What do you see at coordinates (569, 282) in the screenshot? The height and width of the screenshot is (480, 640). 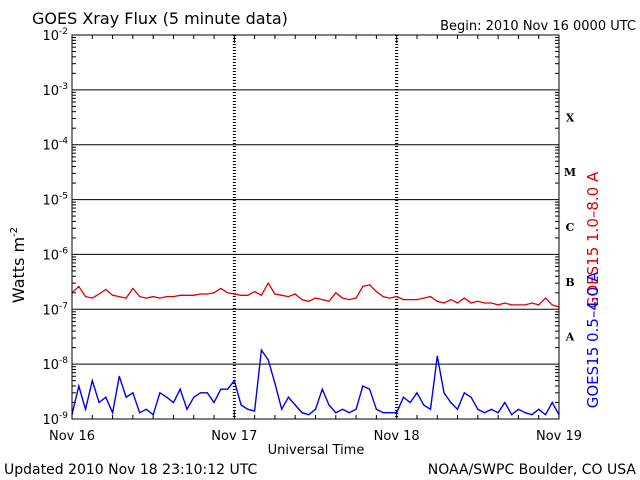 I see `flare-class-label: B` at bounding box center [569, 282].